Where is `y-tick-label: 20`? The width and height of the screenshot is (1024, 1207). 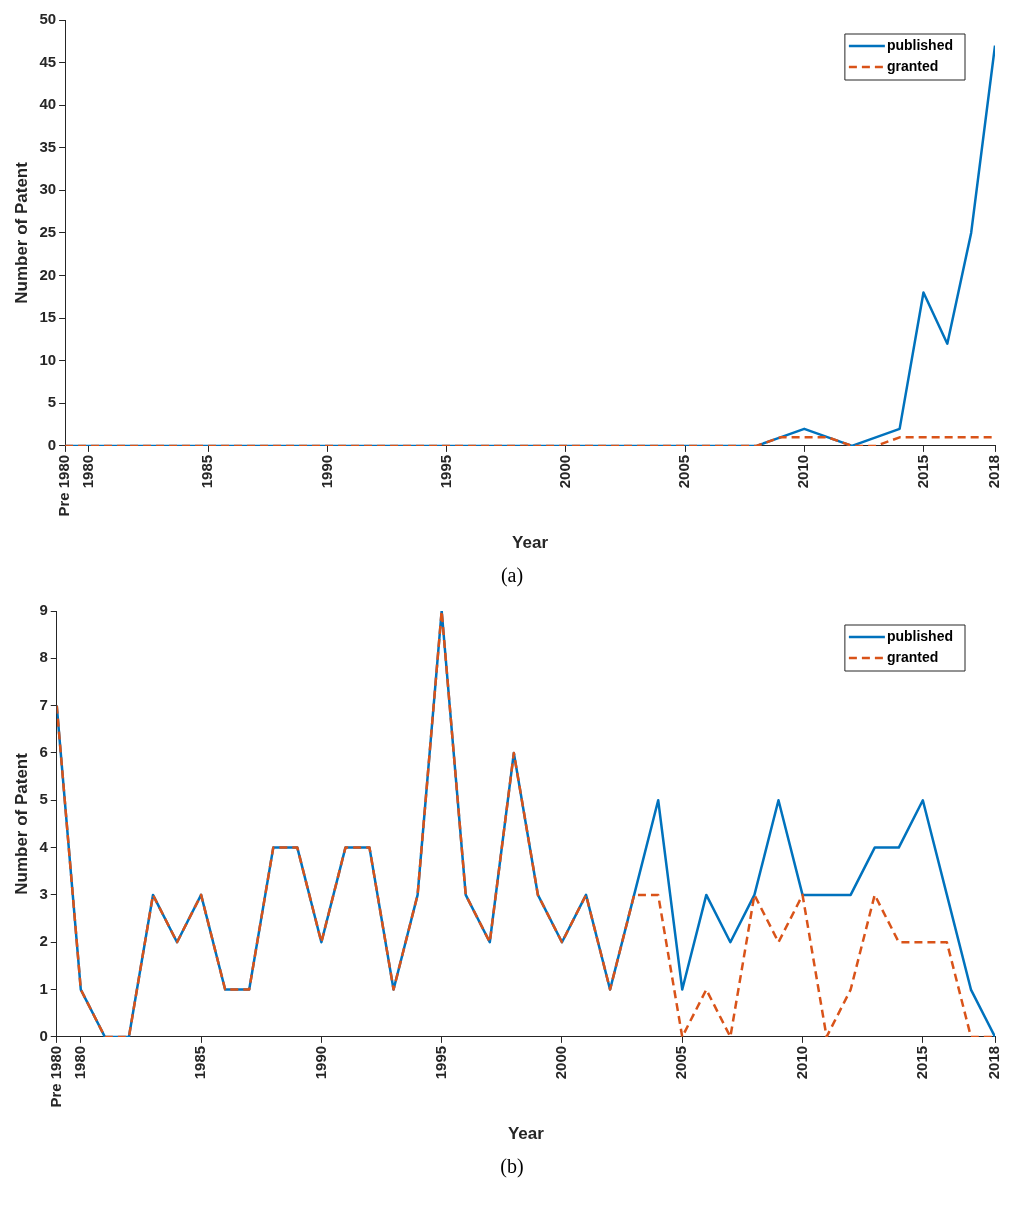 y-tick-label: 20 is located at coordinates (48, 274).